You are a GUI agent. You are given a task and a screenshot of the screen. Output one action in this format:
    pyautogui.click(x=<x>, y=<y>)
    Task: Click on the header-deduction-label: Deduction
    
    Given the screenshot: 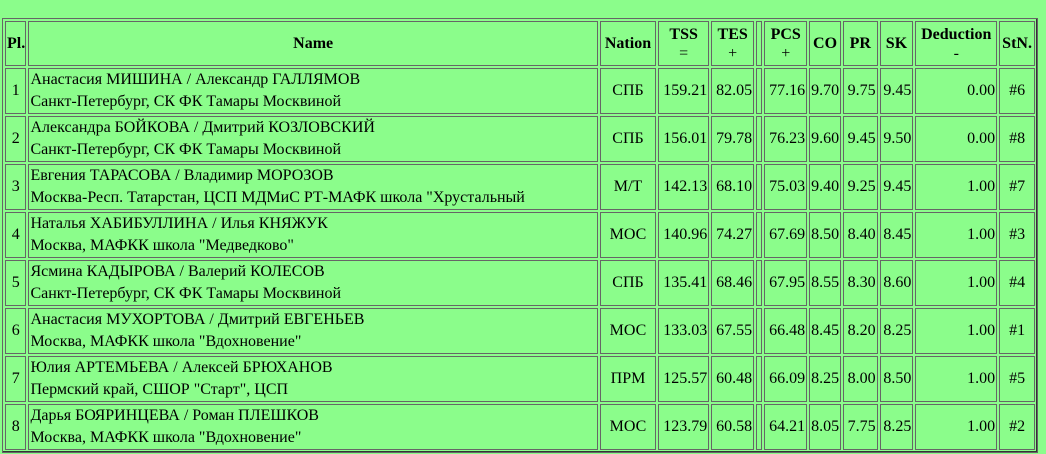 What is the action you would take?
    pyautogui.click(x=956, y=34)
    